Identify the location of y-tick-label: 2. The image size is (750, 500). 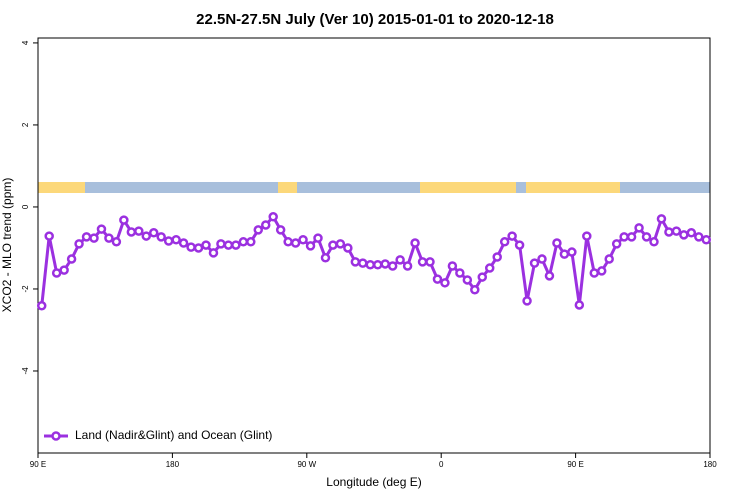
(25, 124).